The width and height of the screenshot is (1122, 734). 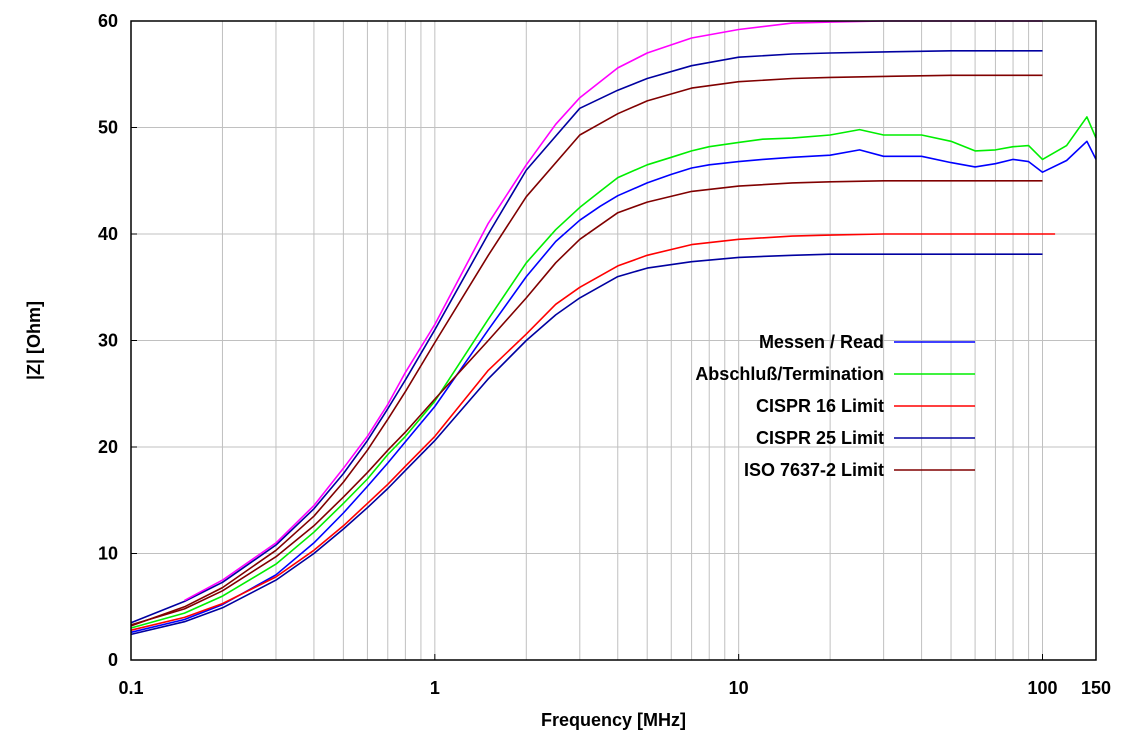 What do you see at coordinates (108, 447) in the screenshot?
I see `y-tick-label: 20` at bounding box center [108, 447].